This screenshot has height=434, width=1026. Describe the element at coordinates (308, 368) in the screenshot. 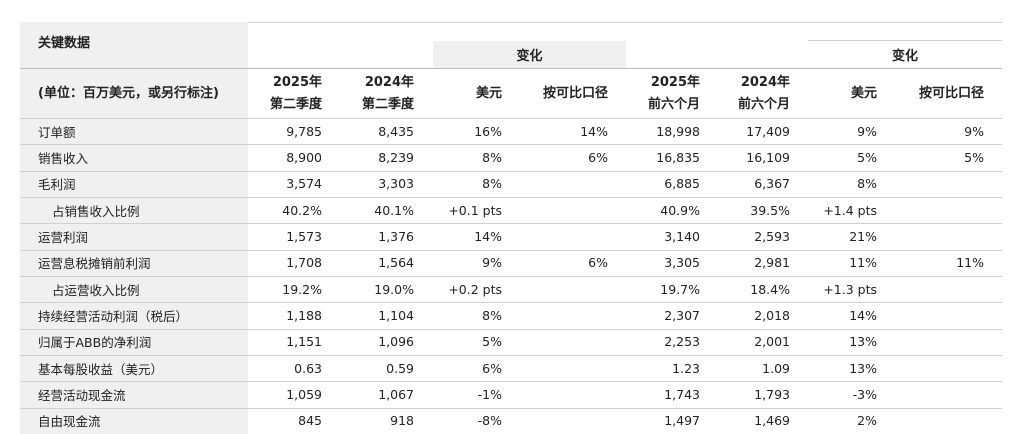

I see `cell-value: 0.63` at that location.